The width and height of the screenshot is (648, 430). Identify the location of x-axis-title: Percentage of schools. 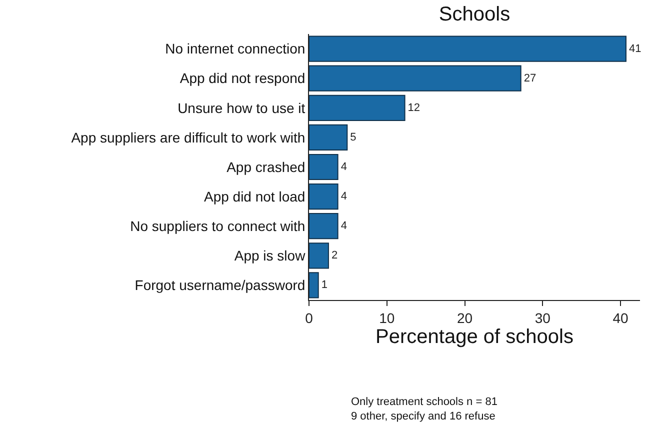
(475, 337).